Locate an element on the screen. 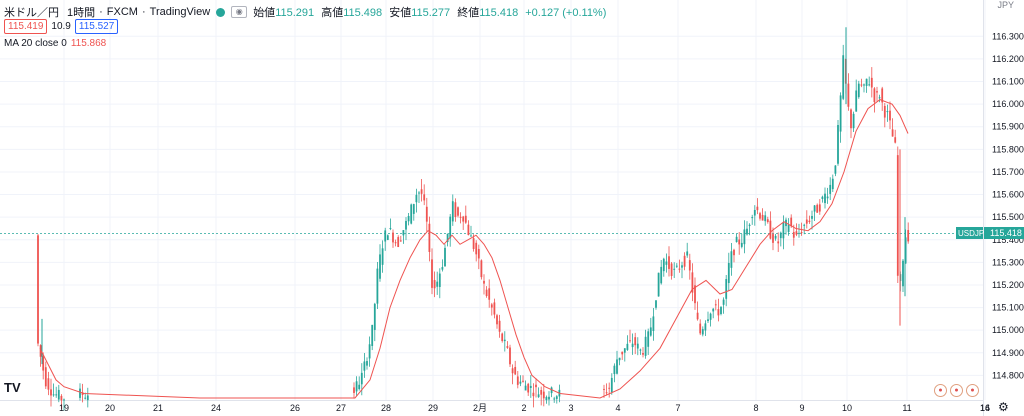  ma-legend: MA 20 close 0 115.868 is located at coordinates (55, 43).